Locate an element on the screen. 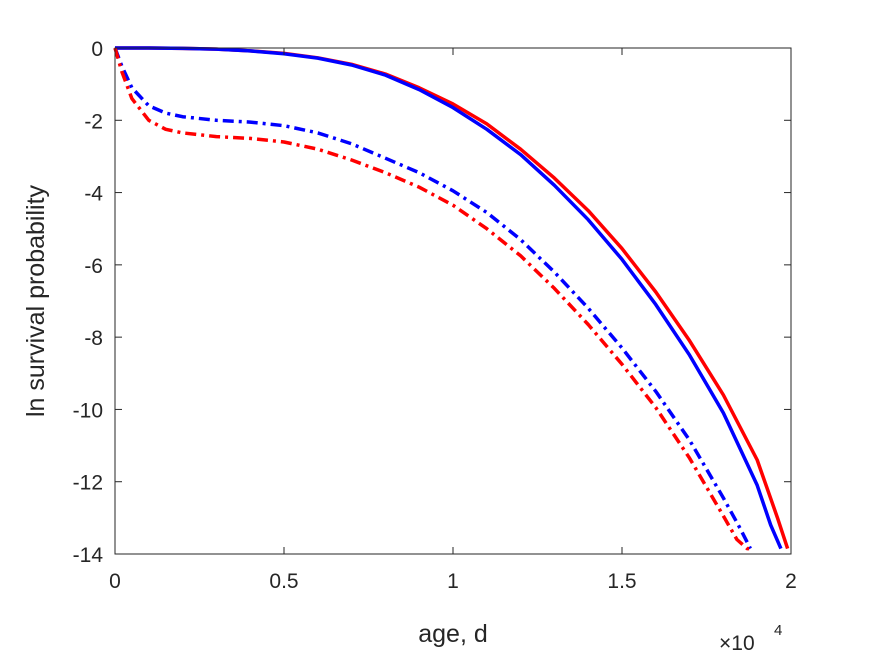  x-tick-label-1: 0.5 is located at coordinates (283, 581).